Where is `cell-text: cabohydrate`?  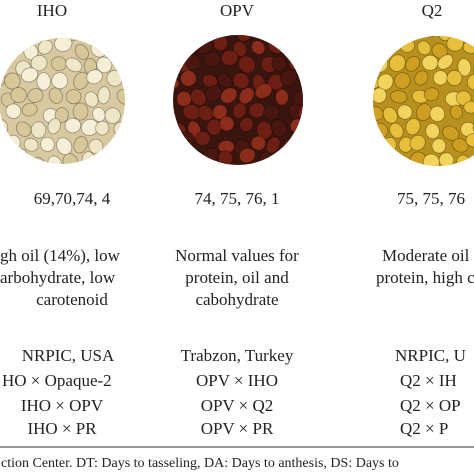
cell-text: cabohydrate is located at coordinates (236, 299).